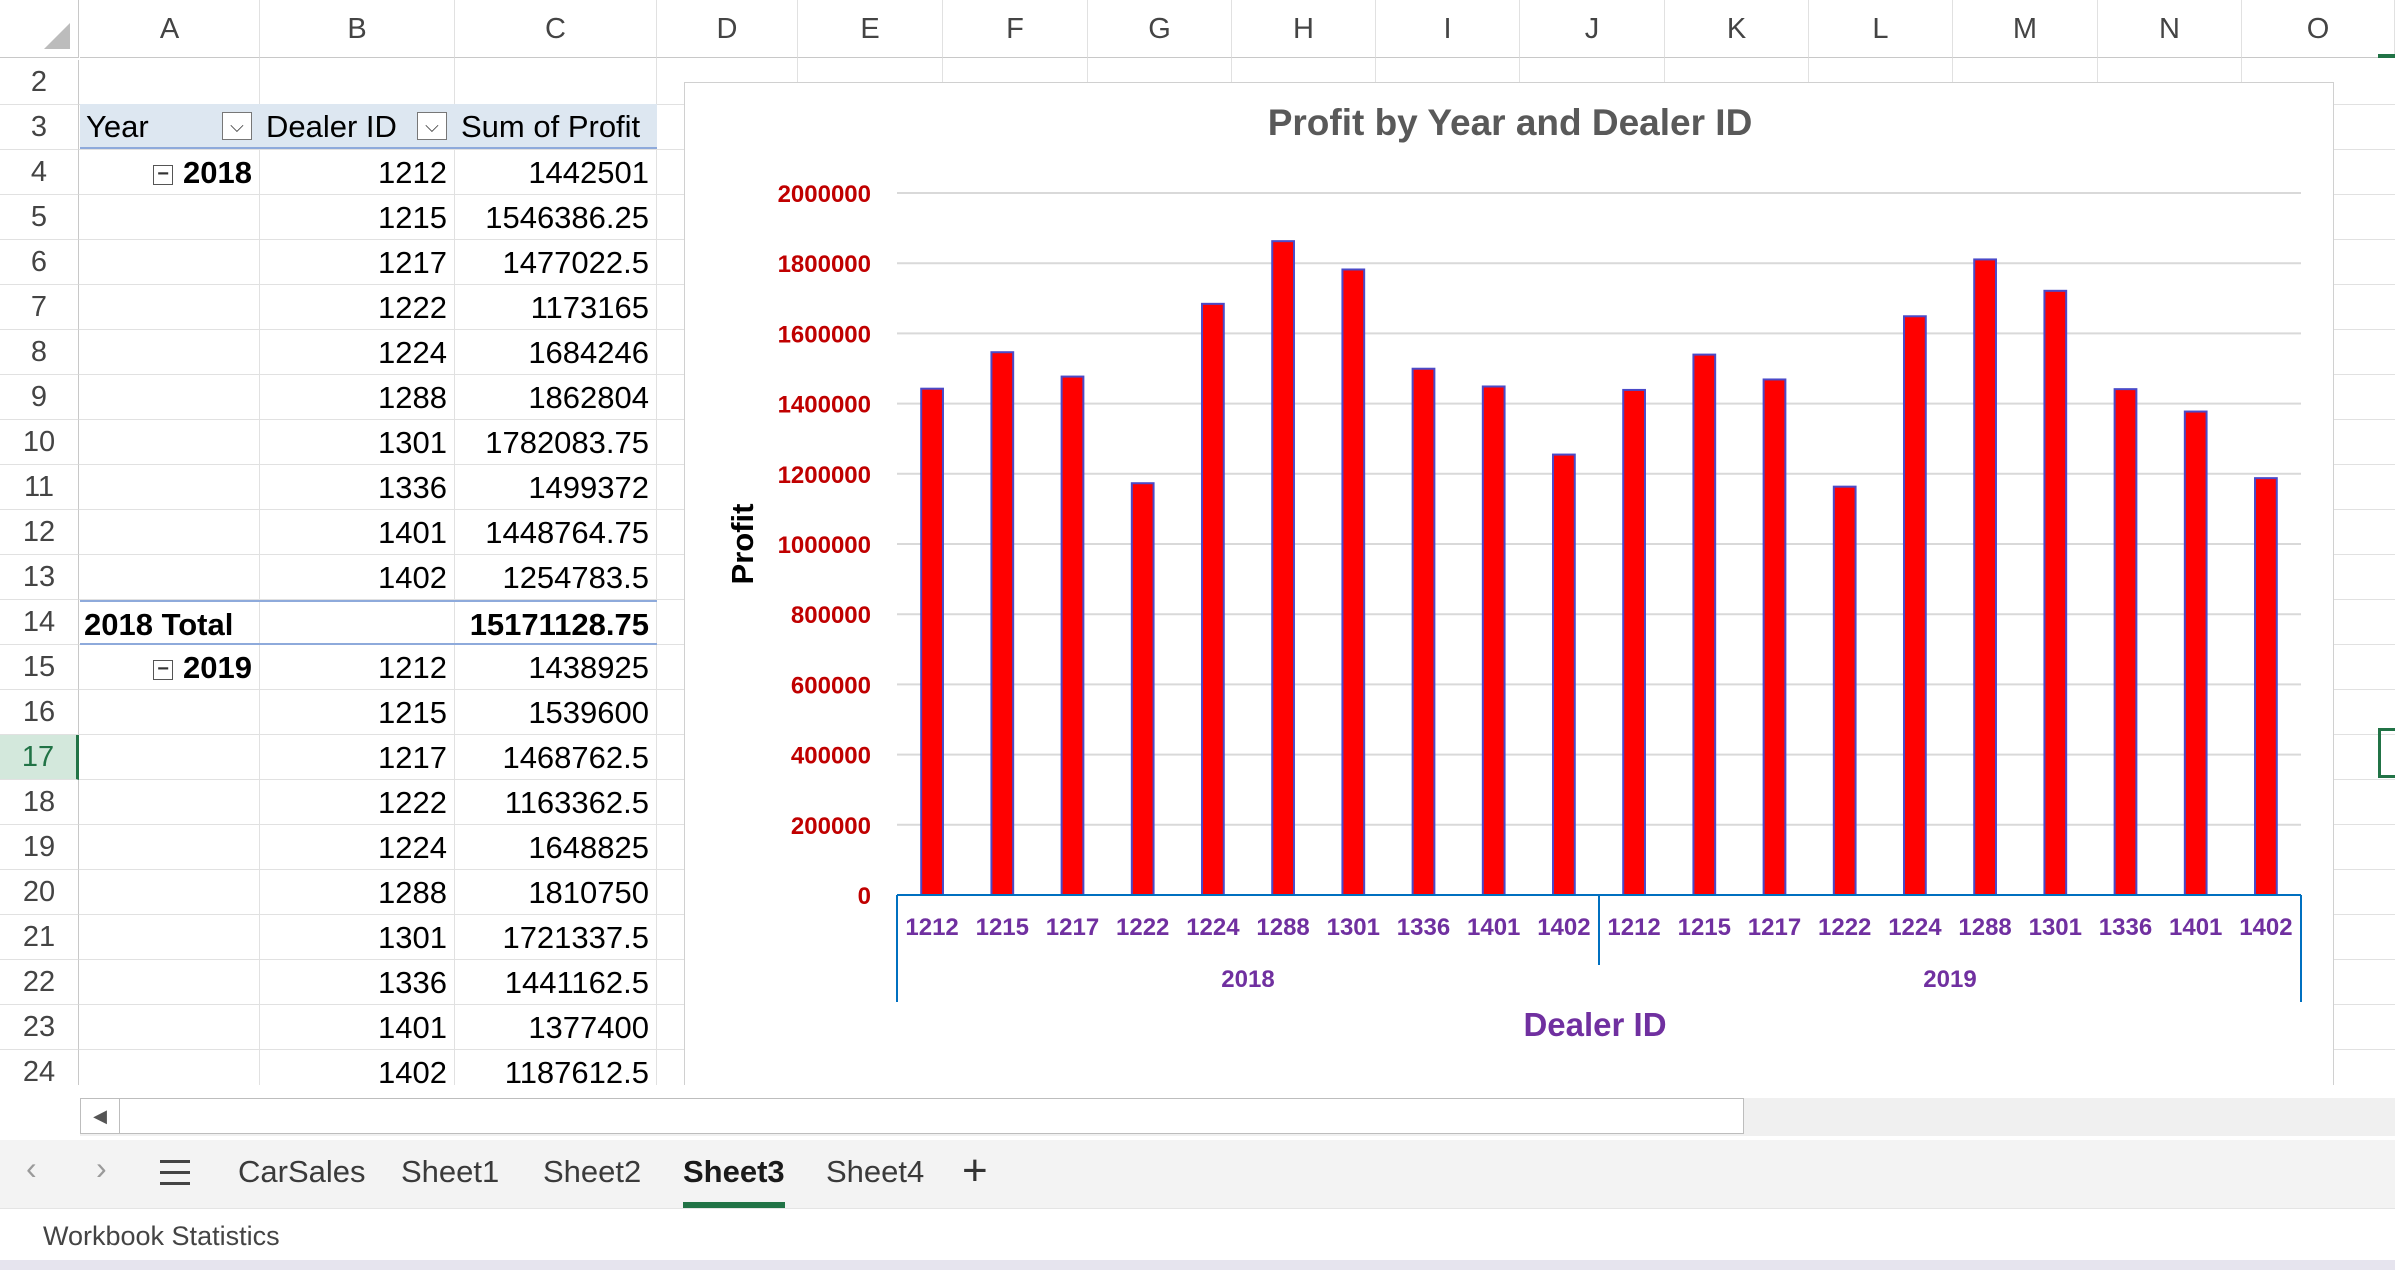 The width and height of the screenshot is (2395, 1270). What do you see at coordinates (302, 1171) in the screenshot?
I see `sheet-tab: CarSales` at bounding box center [302, 1171].